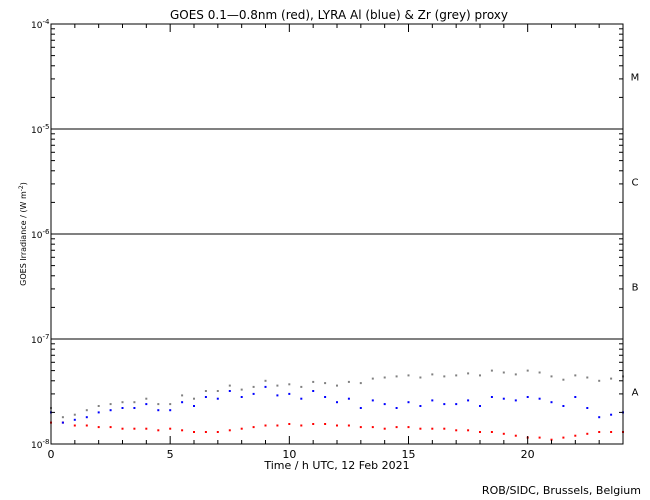 The width and height of the screenshot is (650, 500). I want to click on x-tick-label: 20, so click(528, 454).